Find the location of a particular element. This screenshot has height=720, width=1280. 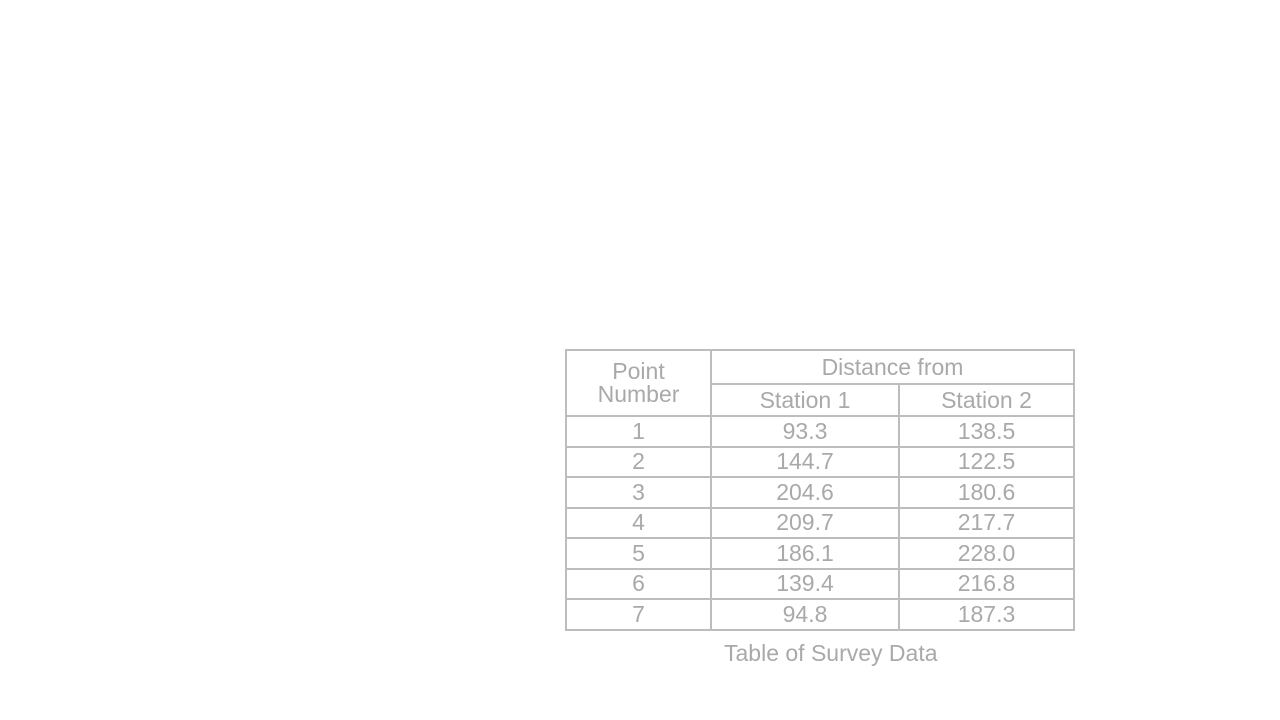

table-row: 7 94.8 187.3 is located at coordinates (820, 614).